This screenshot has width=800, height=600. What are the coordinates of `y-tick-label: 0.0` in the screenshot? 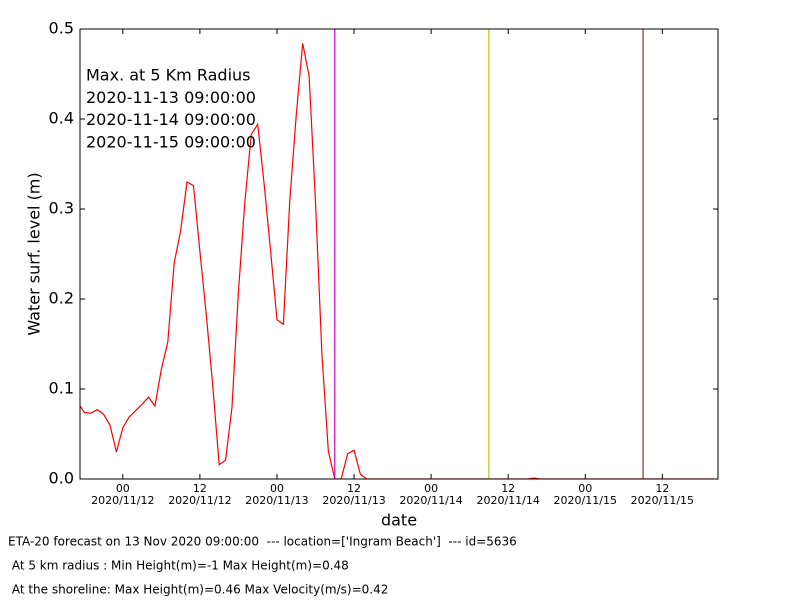 It's located at (61, 478).